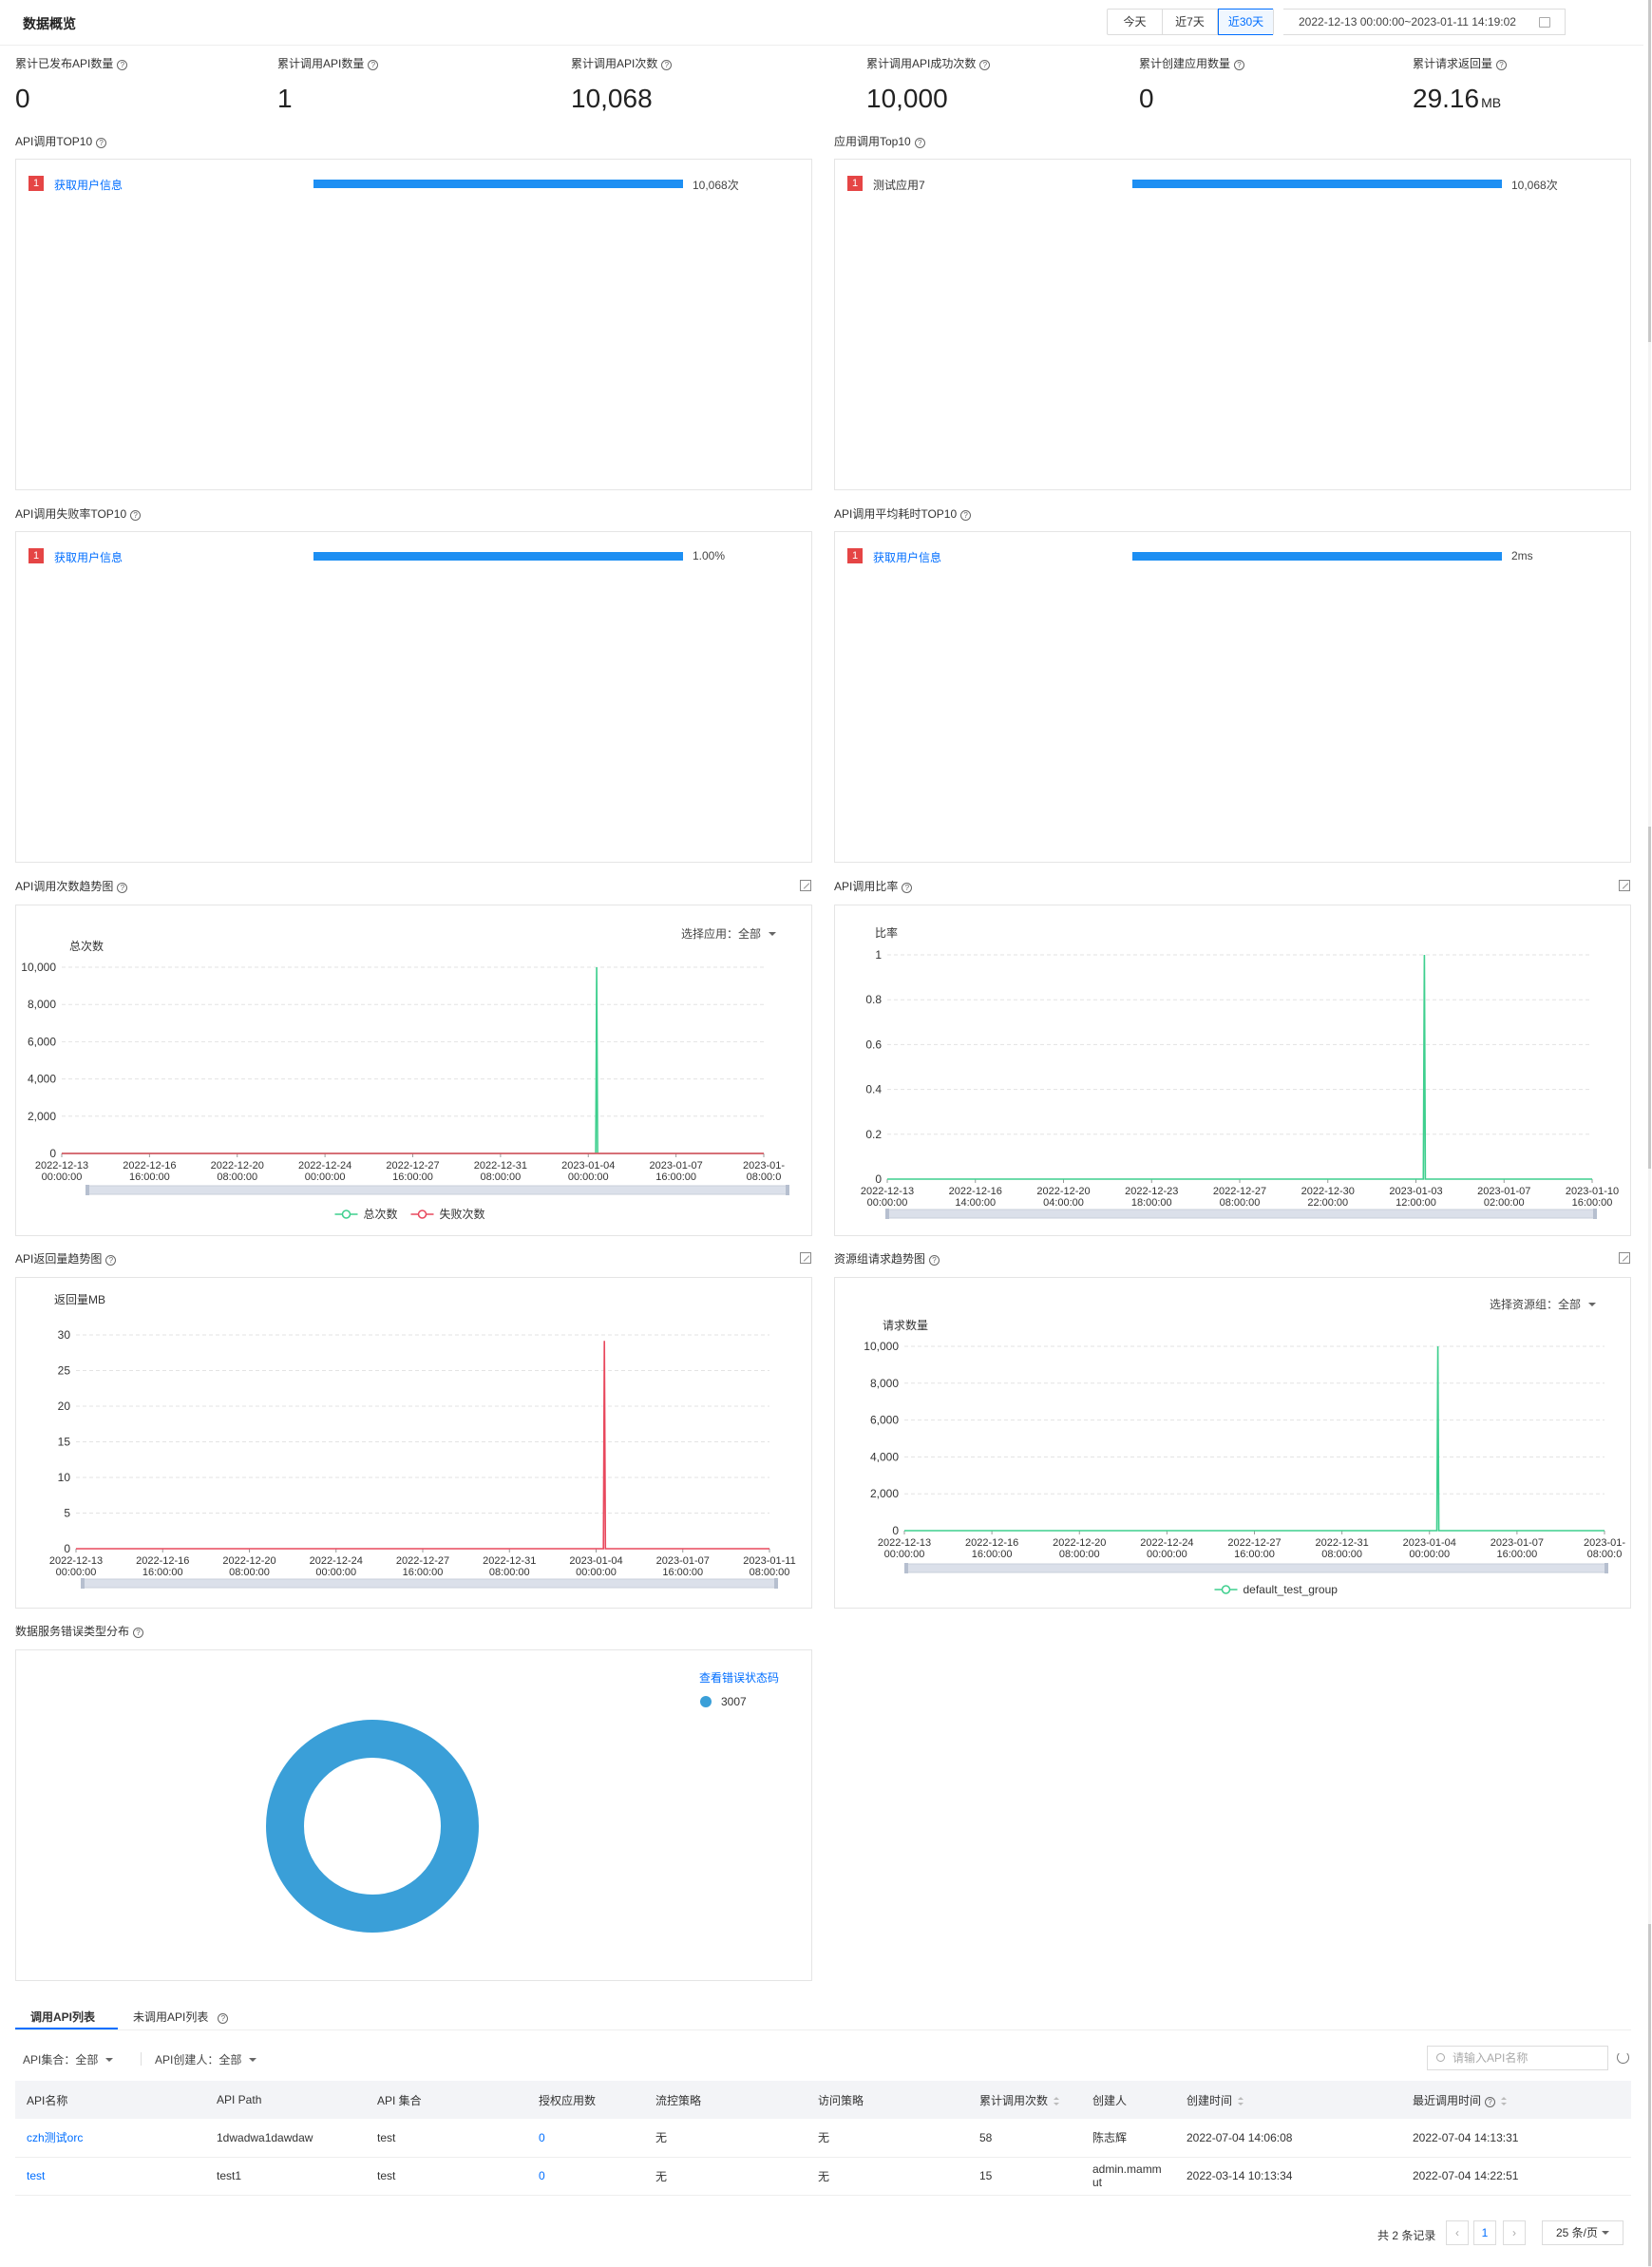 The width and height of the screenshot is (1652, 2267). I want to click on pagination-total: 共 2 条记录, so click(1406, 2235).